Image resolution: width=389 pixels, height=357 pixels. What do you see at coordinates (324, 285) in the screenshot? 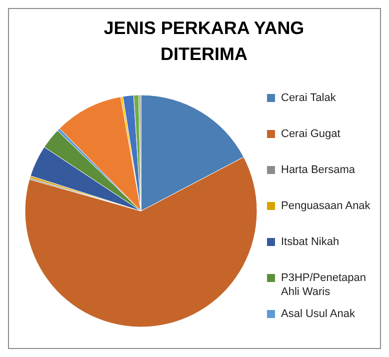
I see `legend-label: P3HP/Penetapan Ahli Waris` at bounding box center [324, 285].